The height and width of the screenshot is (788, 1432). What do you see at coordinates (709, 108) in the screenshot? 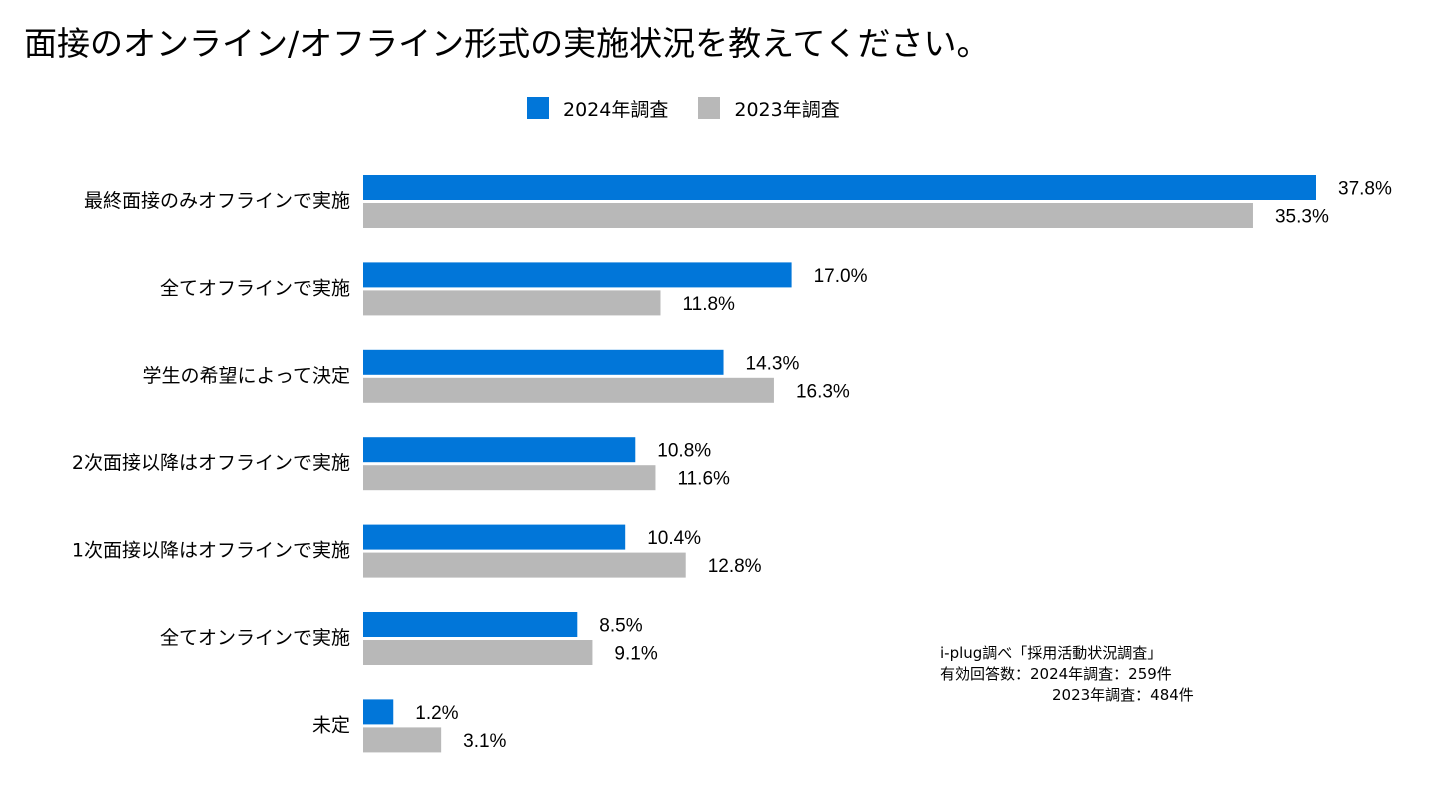
I see `legend-swatch-2023` at bounding box center [709, 108].